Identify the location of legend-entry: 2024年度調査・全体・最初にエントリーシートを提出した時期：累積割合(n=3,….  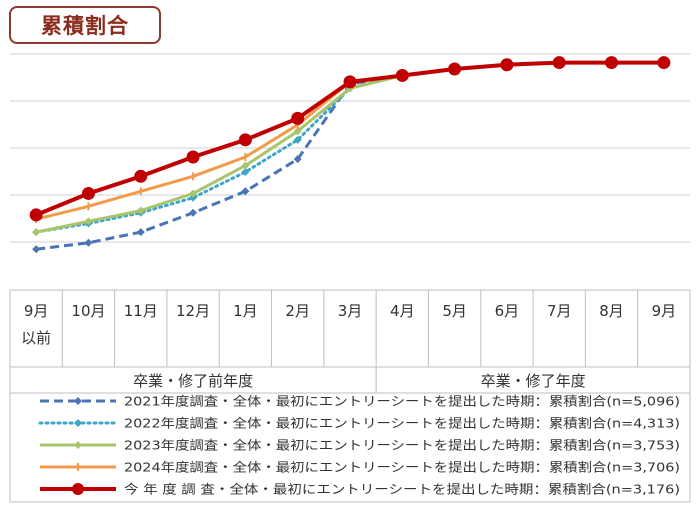
(360, 467).